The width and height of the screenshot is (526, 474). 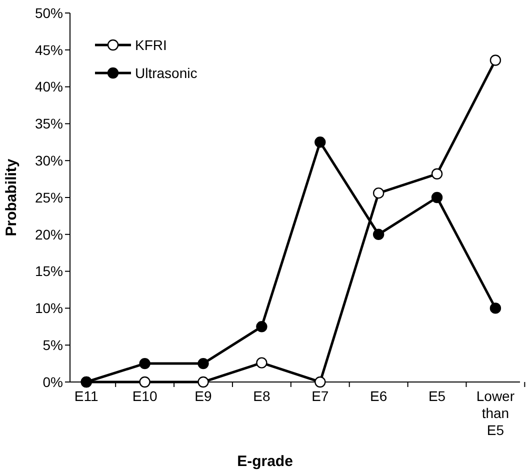 What do you see at coordinates (48, 160) in the screenshot?
I see `y-tick-label: 30%` at bounding box center [48, 160].